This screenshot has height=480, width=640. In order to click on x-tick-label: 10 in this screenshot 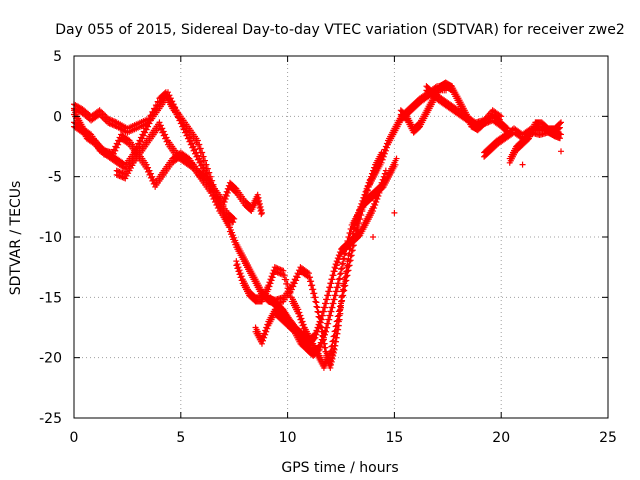, I will do `click(288, 438)`.